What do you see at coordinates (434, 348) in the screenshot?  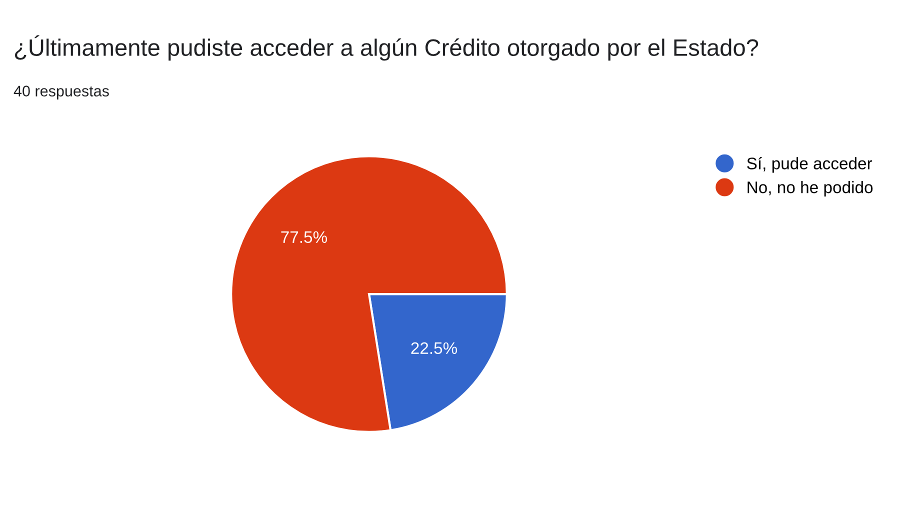 I see `data-label: 22.5%` at bounding box center [434, 348].